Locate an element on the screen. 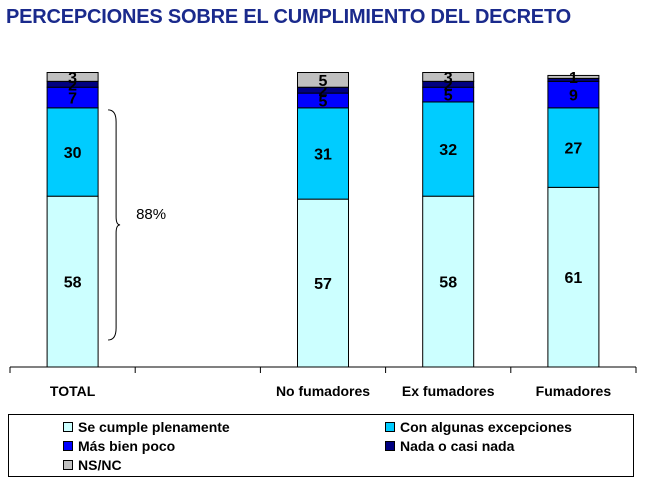  legend-item-con-algunas: Con algunas excepciones is located at coordinates (478, 427).